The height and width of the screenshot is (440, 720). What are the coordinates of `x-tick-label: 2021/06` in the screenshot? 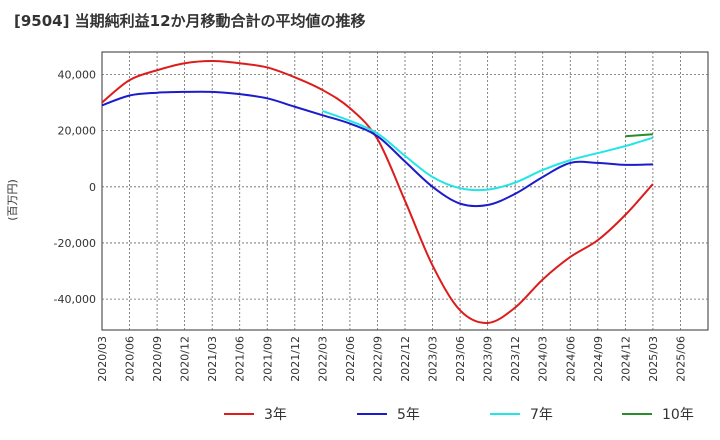 It's located at (240, 359).